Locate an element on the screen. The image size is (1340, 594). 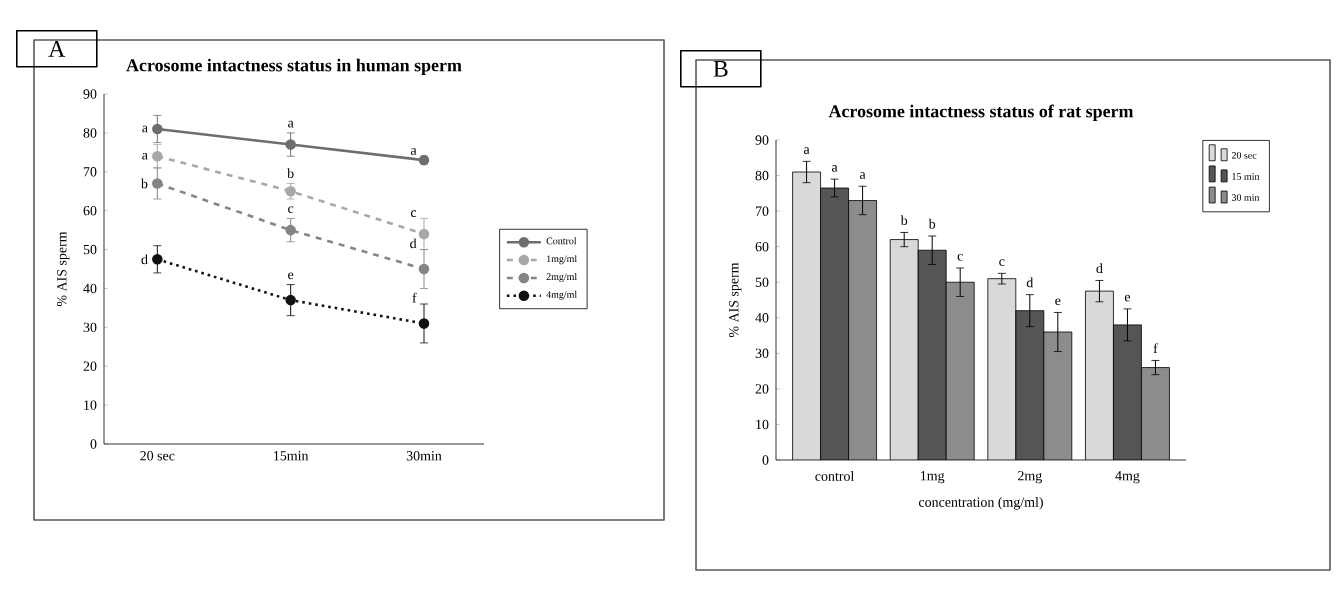
text: A is located at coordinates (57, 48).